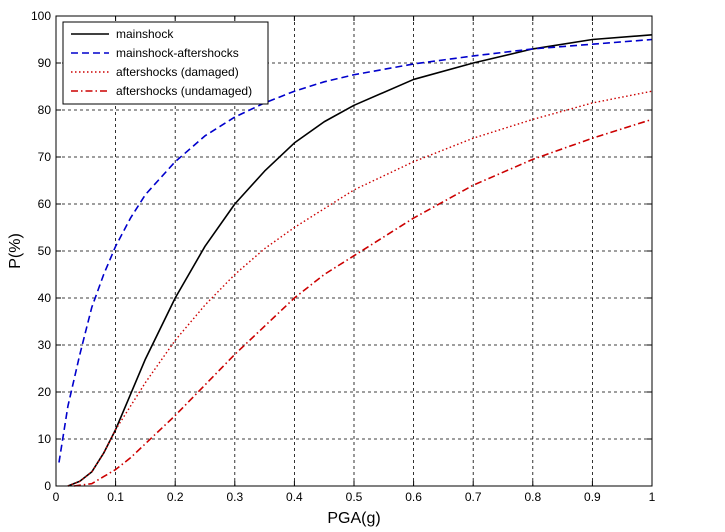  What do you see at coordinates (45, 345) in the screenshot?
I see `y-tick-label: 30` at bounding box center [45, 345].